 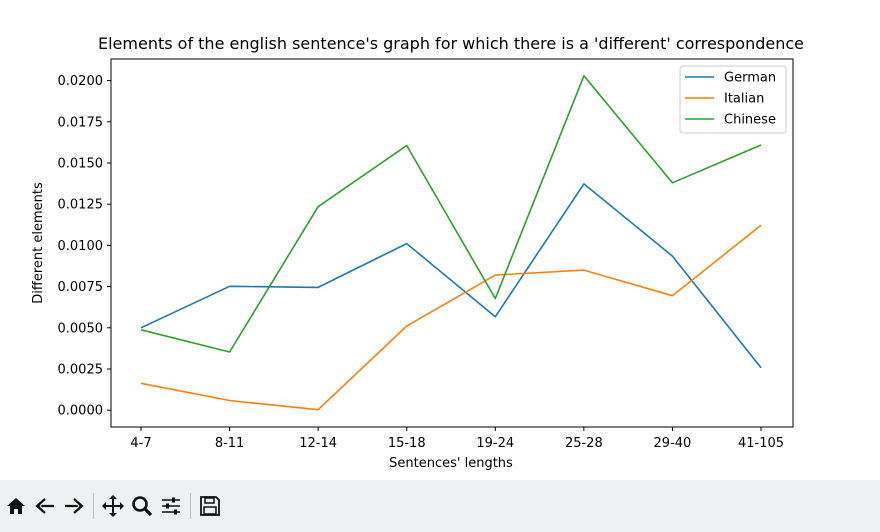 I want to click on home-button, so click(x=16, y=506).